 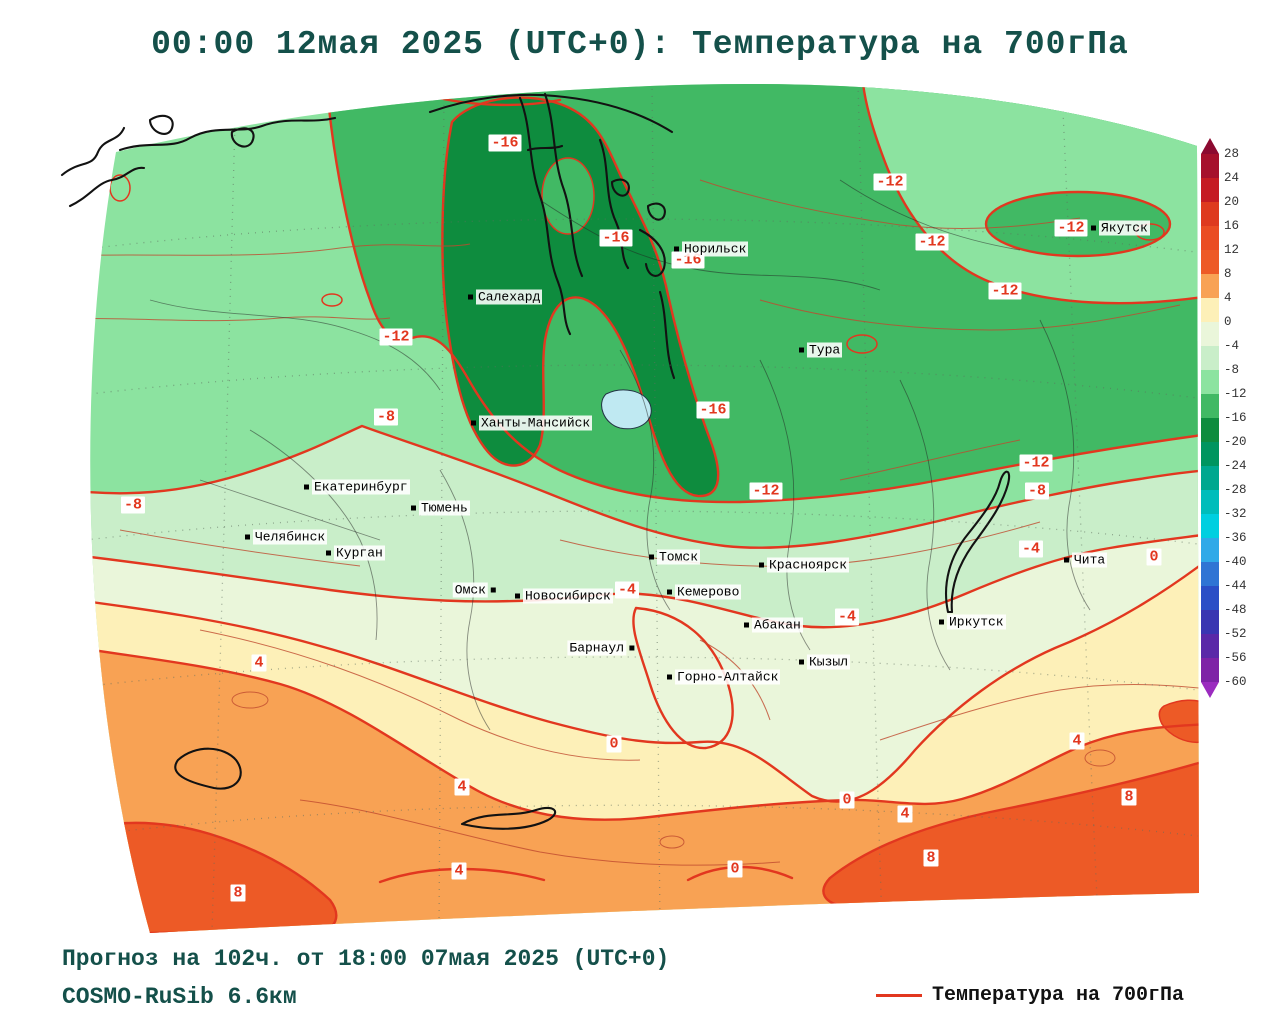 What do you see at coordinates (1086, 560) in the screenshot?
I see `city: Чита` at bounding box center [1086, 560].